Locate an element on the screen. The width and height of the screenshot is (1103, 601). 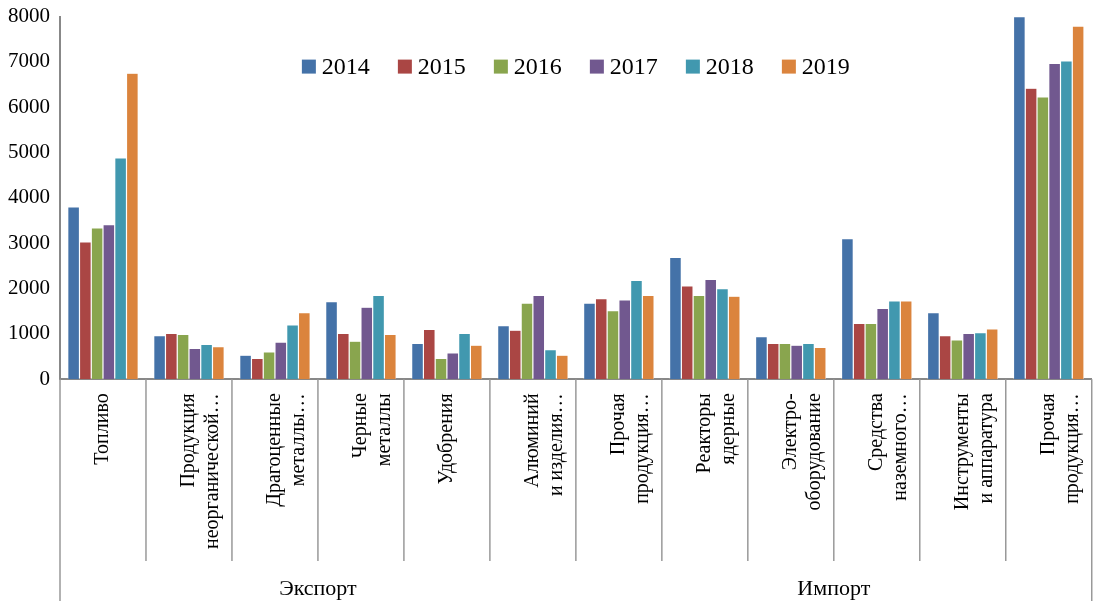
legend-label: 2018 is located at coordinates (729, 65).